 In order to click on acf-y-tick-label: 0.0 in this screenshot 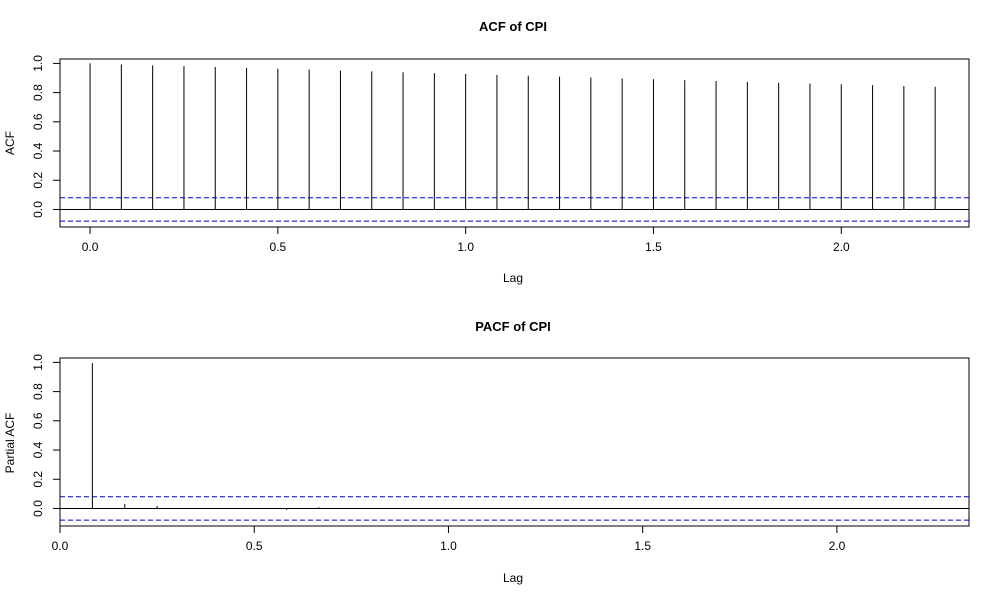, I will do `click(38, 209)`.